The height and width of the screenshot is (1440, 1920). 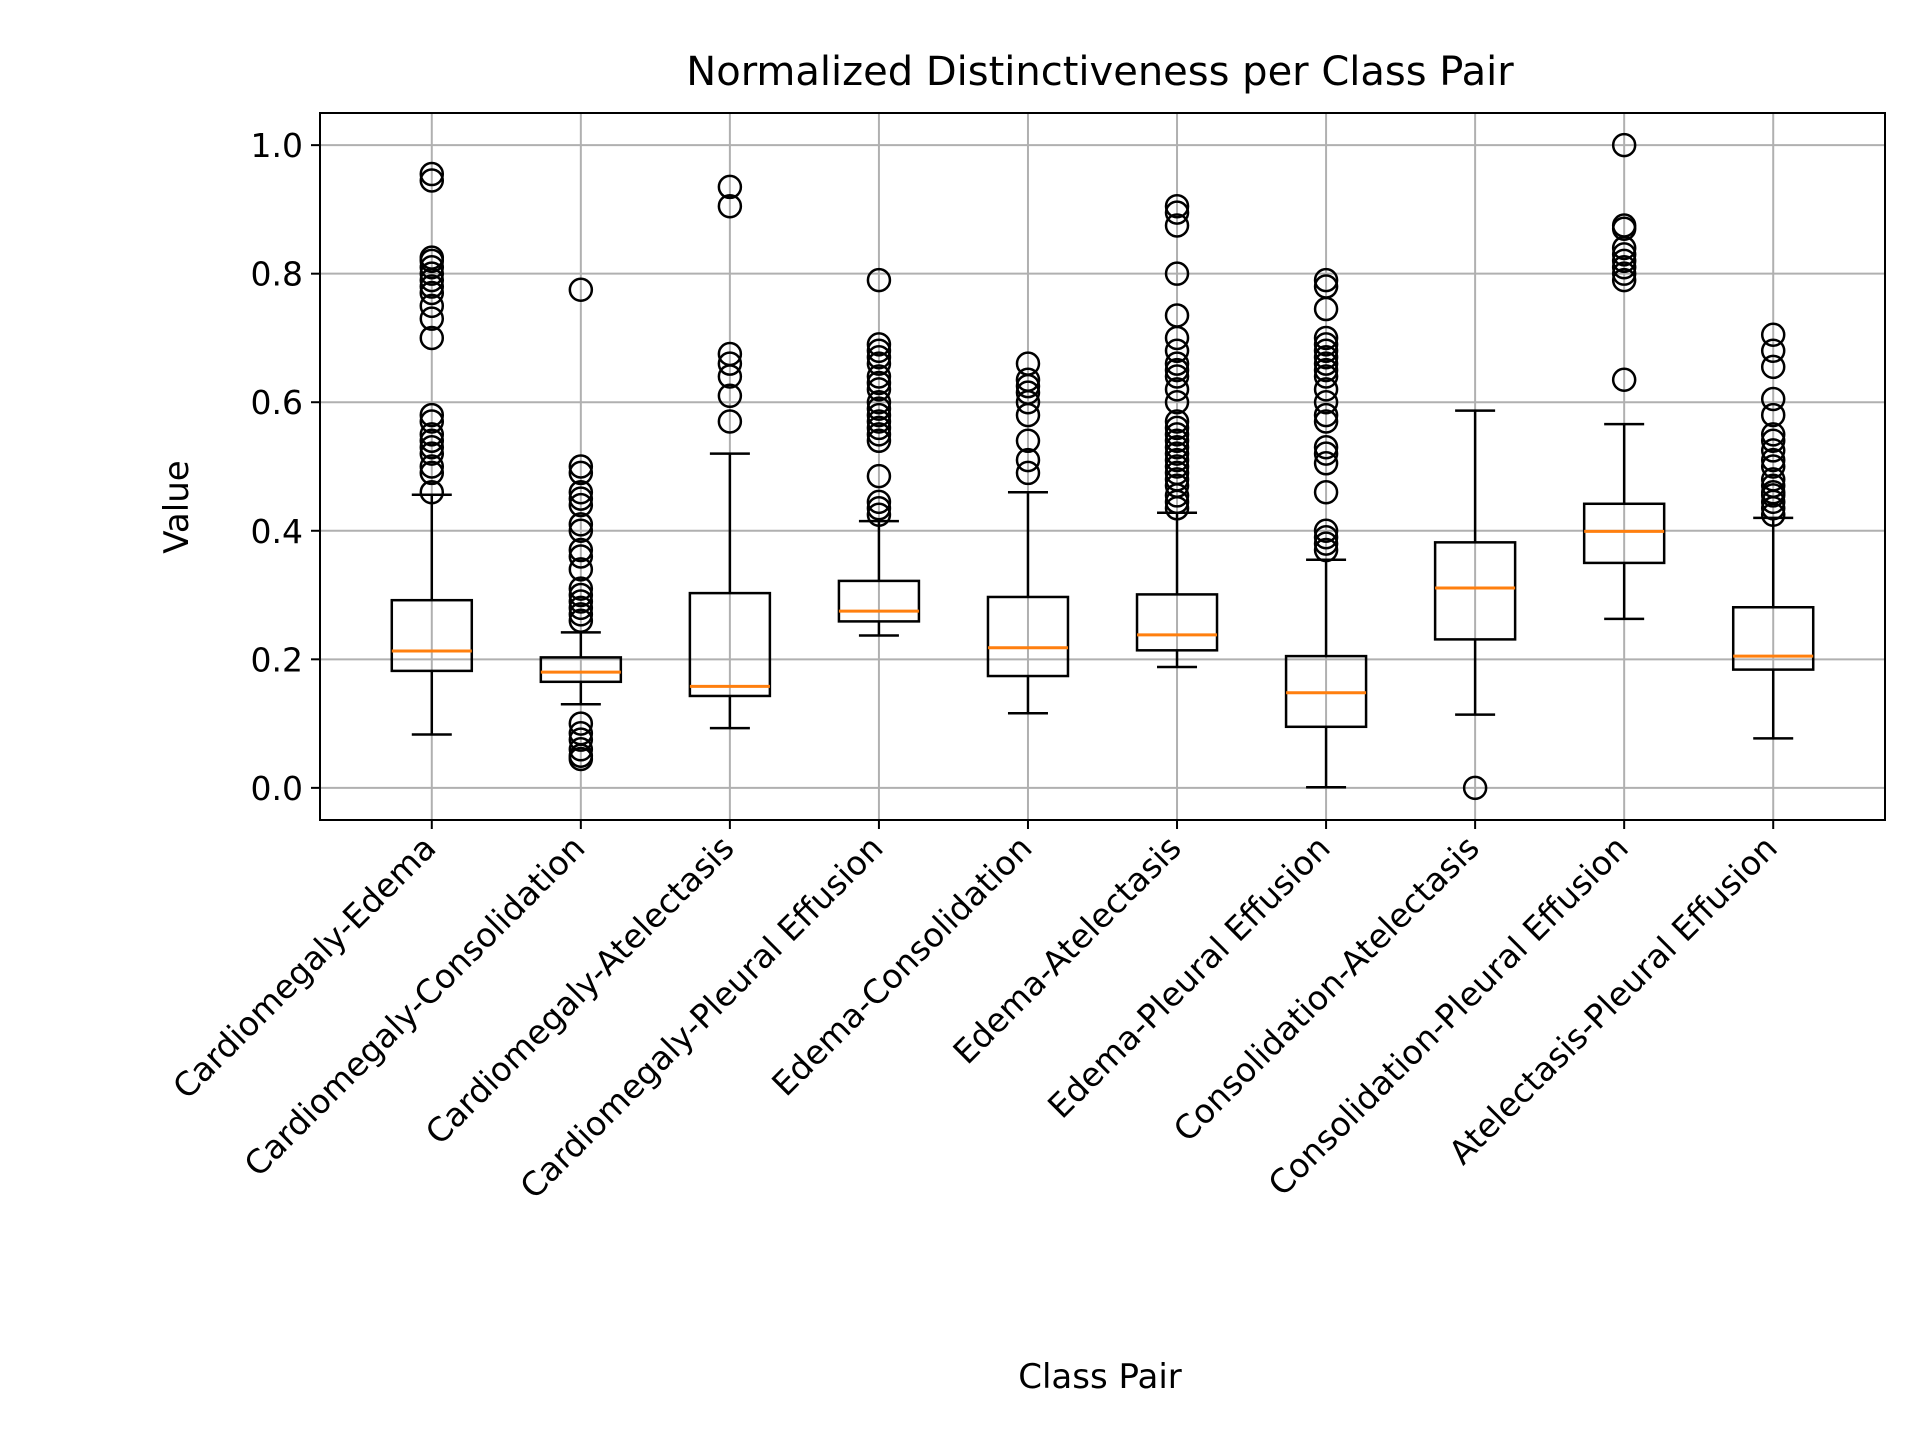 I want to click on y-tick-label: 0.8, so click(x=277, y=274).